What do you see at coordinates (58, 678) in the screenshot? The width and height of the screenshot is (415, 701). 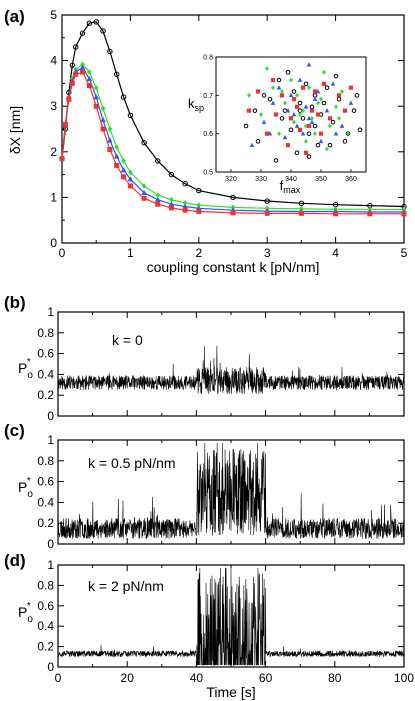 I see `panel-d-xtick-label: 0` at bounding box center [58, 678].